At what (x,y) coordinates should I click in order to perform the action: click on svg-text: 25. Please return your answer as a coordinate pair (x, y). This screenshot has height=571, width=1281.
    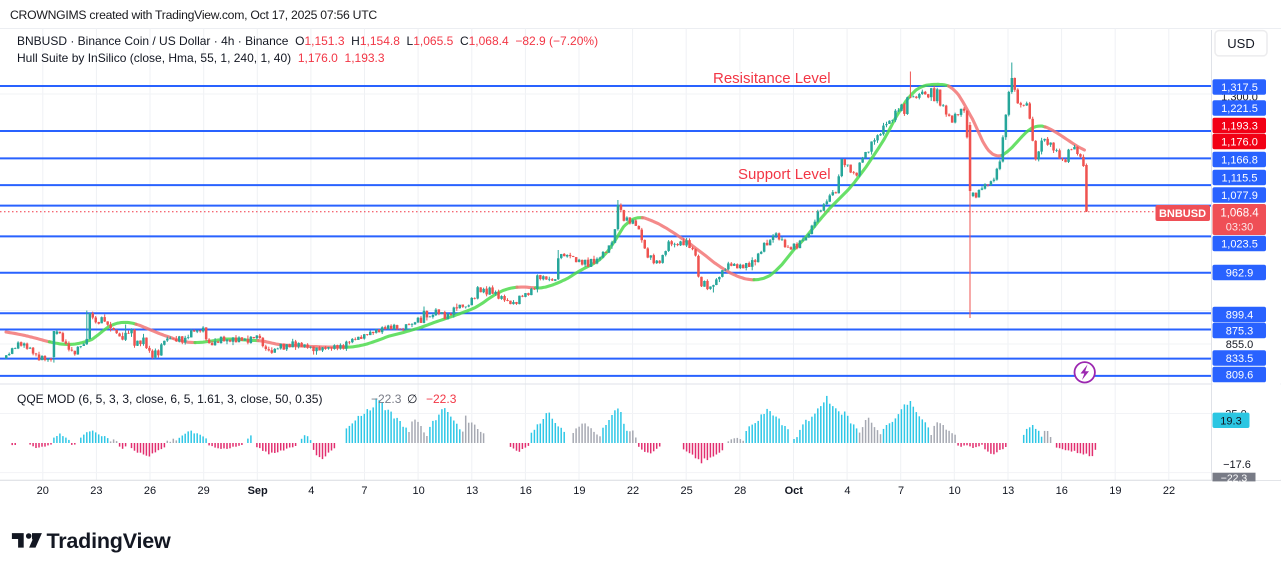
    Looking at the image, I should click on (686, 491).